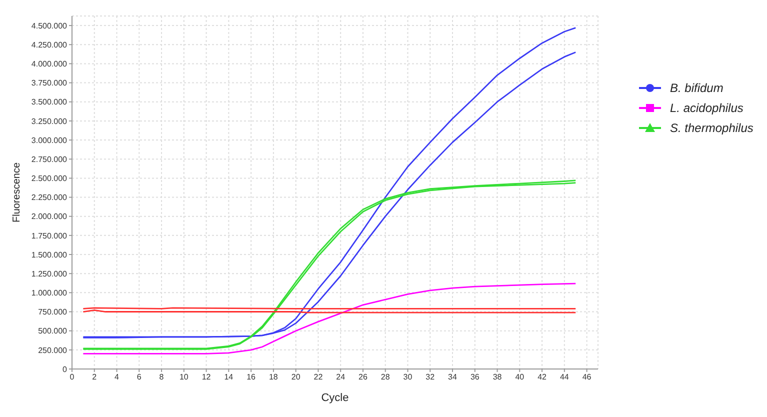 The height and width of the screenshot is (417, 767). What do you see at coordinates (587, 377) in the screenshot?
I see `x-tick-label: 46` at bounding box center [587, 377].